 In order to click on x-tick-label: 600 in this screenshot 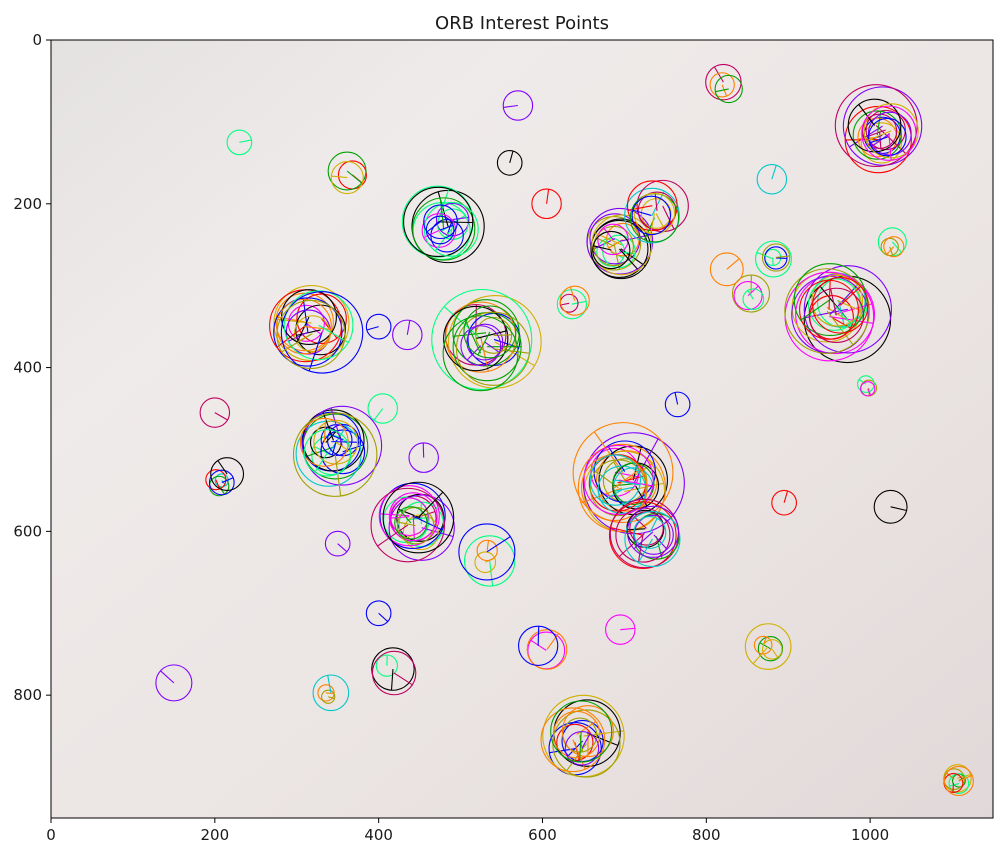, I will do `click(542, 835)`.